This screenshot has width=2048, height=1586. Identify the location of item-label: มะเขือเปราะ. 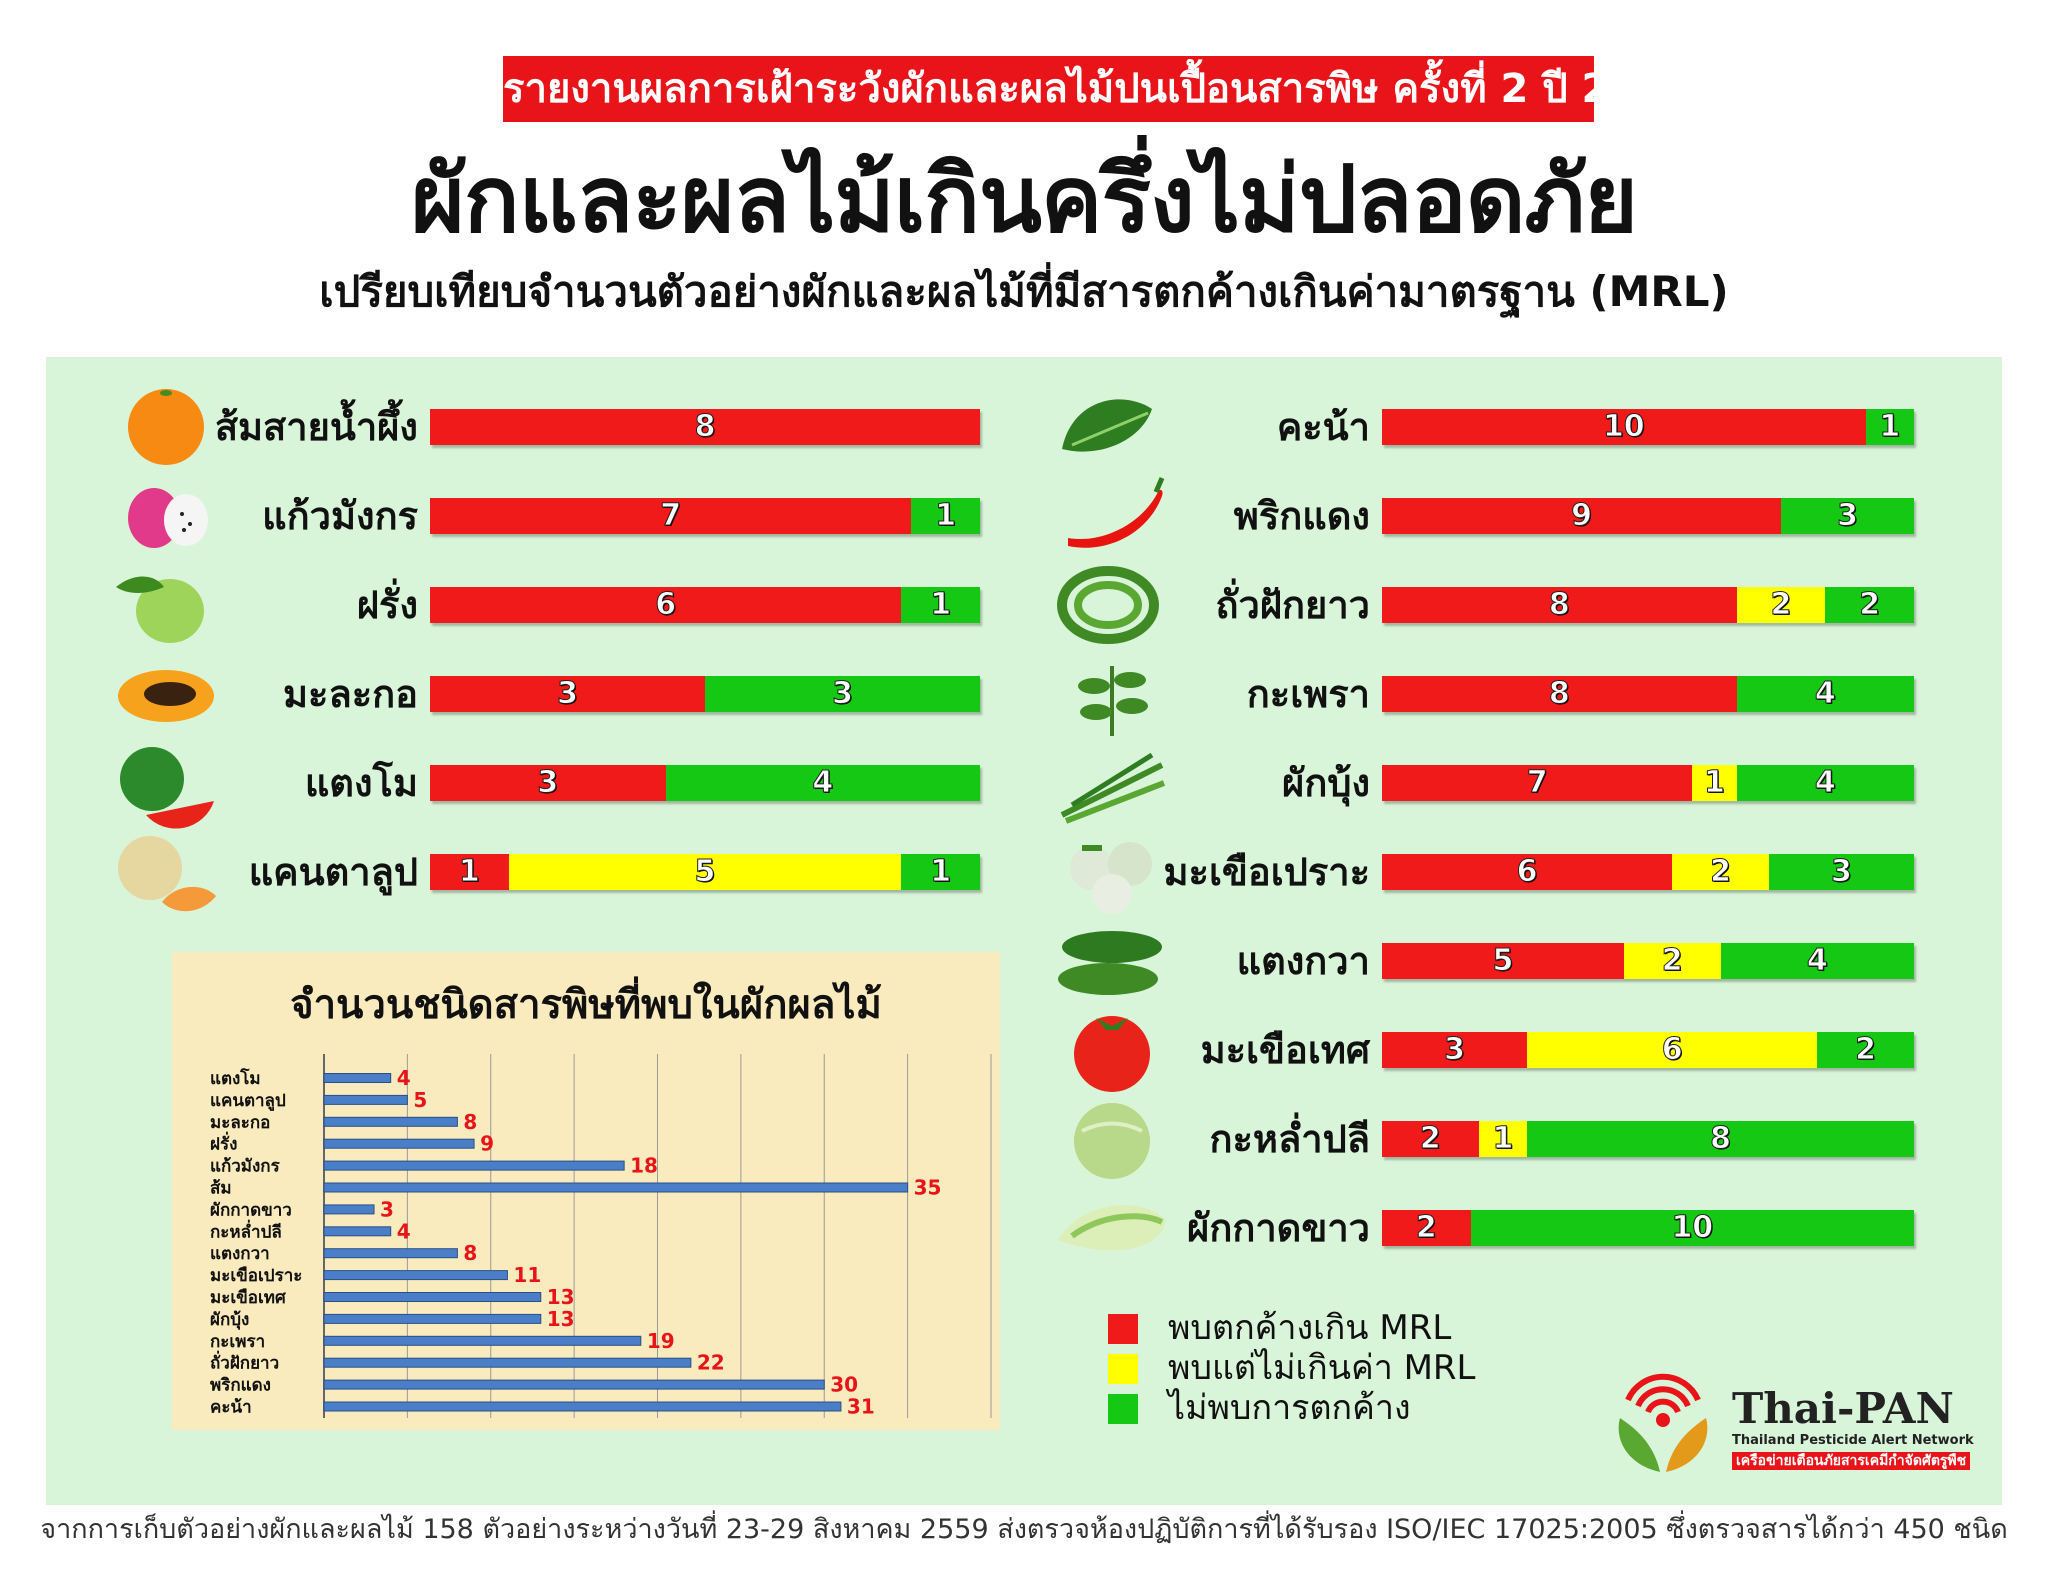
(1266, 872).